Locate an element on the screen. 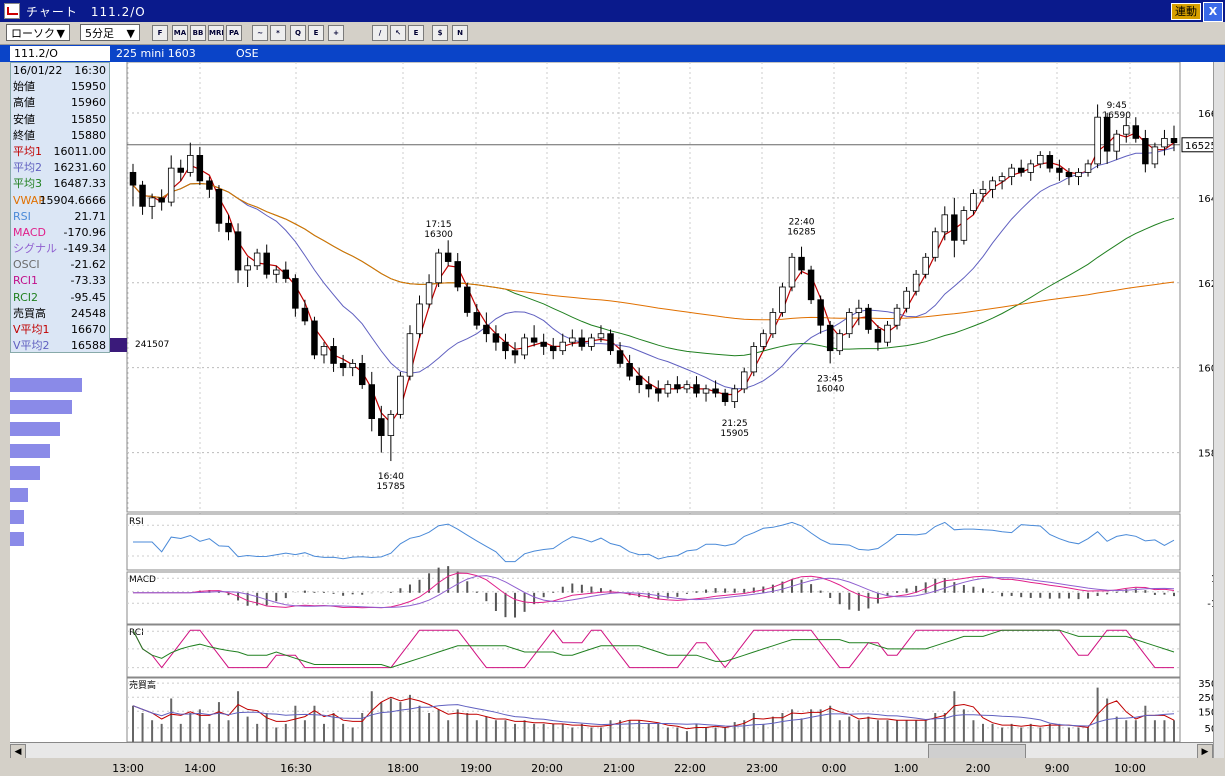 Image resolution: width=1225 pixels, height=776 pixels. indicator-set-icon: F is located at coordinates (160, 33).